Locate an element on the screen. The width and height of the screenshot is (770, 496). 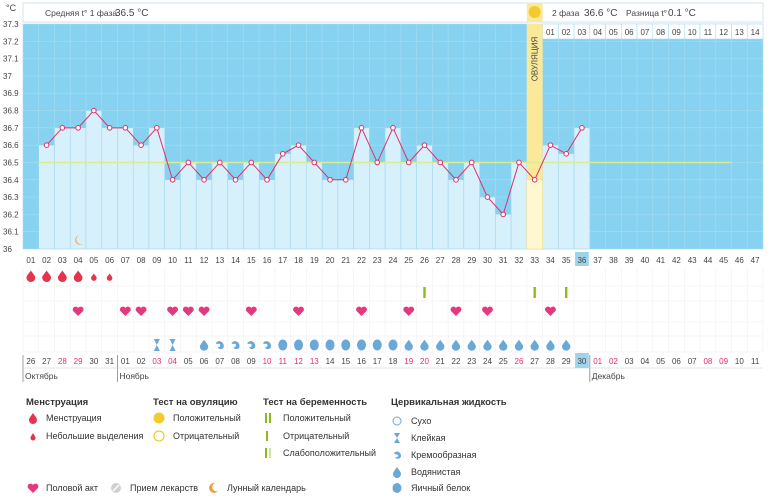
phase1-value: 36.5 °C is located at coordinates (131, 13).